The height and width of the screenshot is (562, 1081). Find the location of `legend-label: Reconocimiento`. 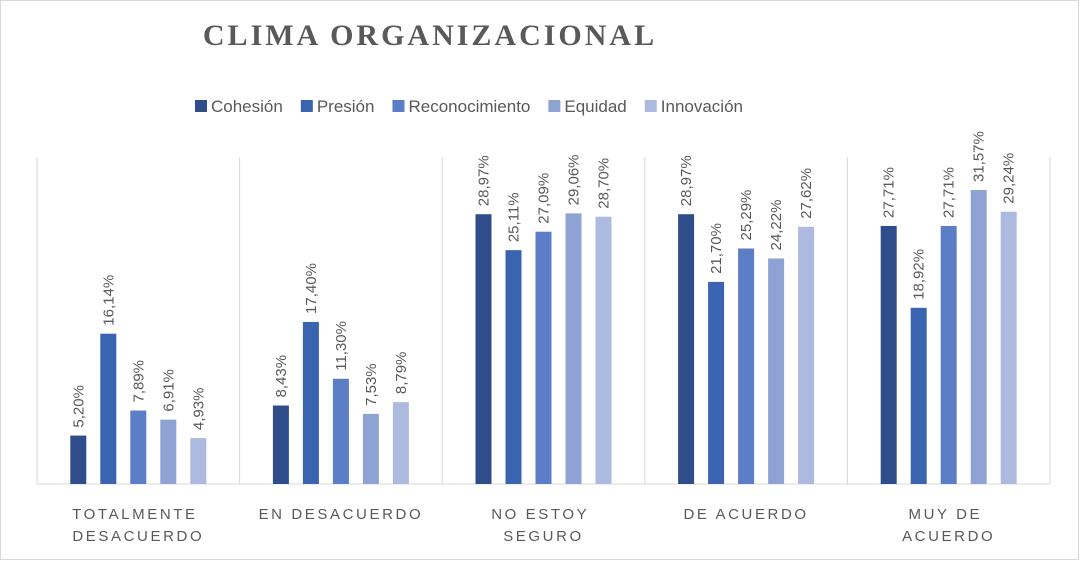

legend-label: Reconocimiento is located at coordinates (469, 106).